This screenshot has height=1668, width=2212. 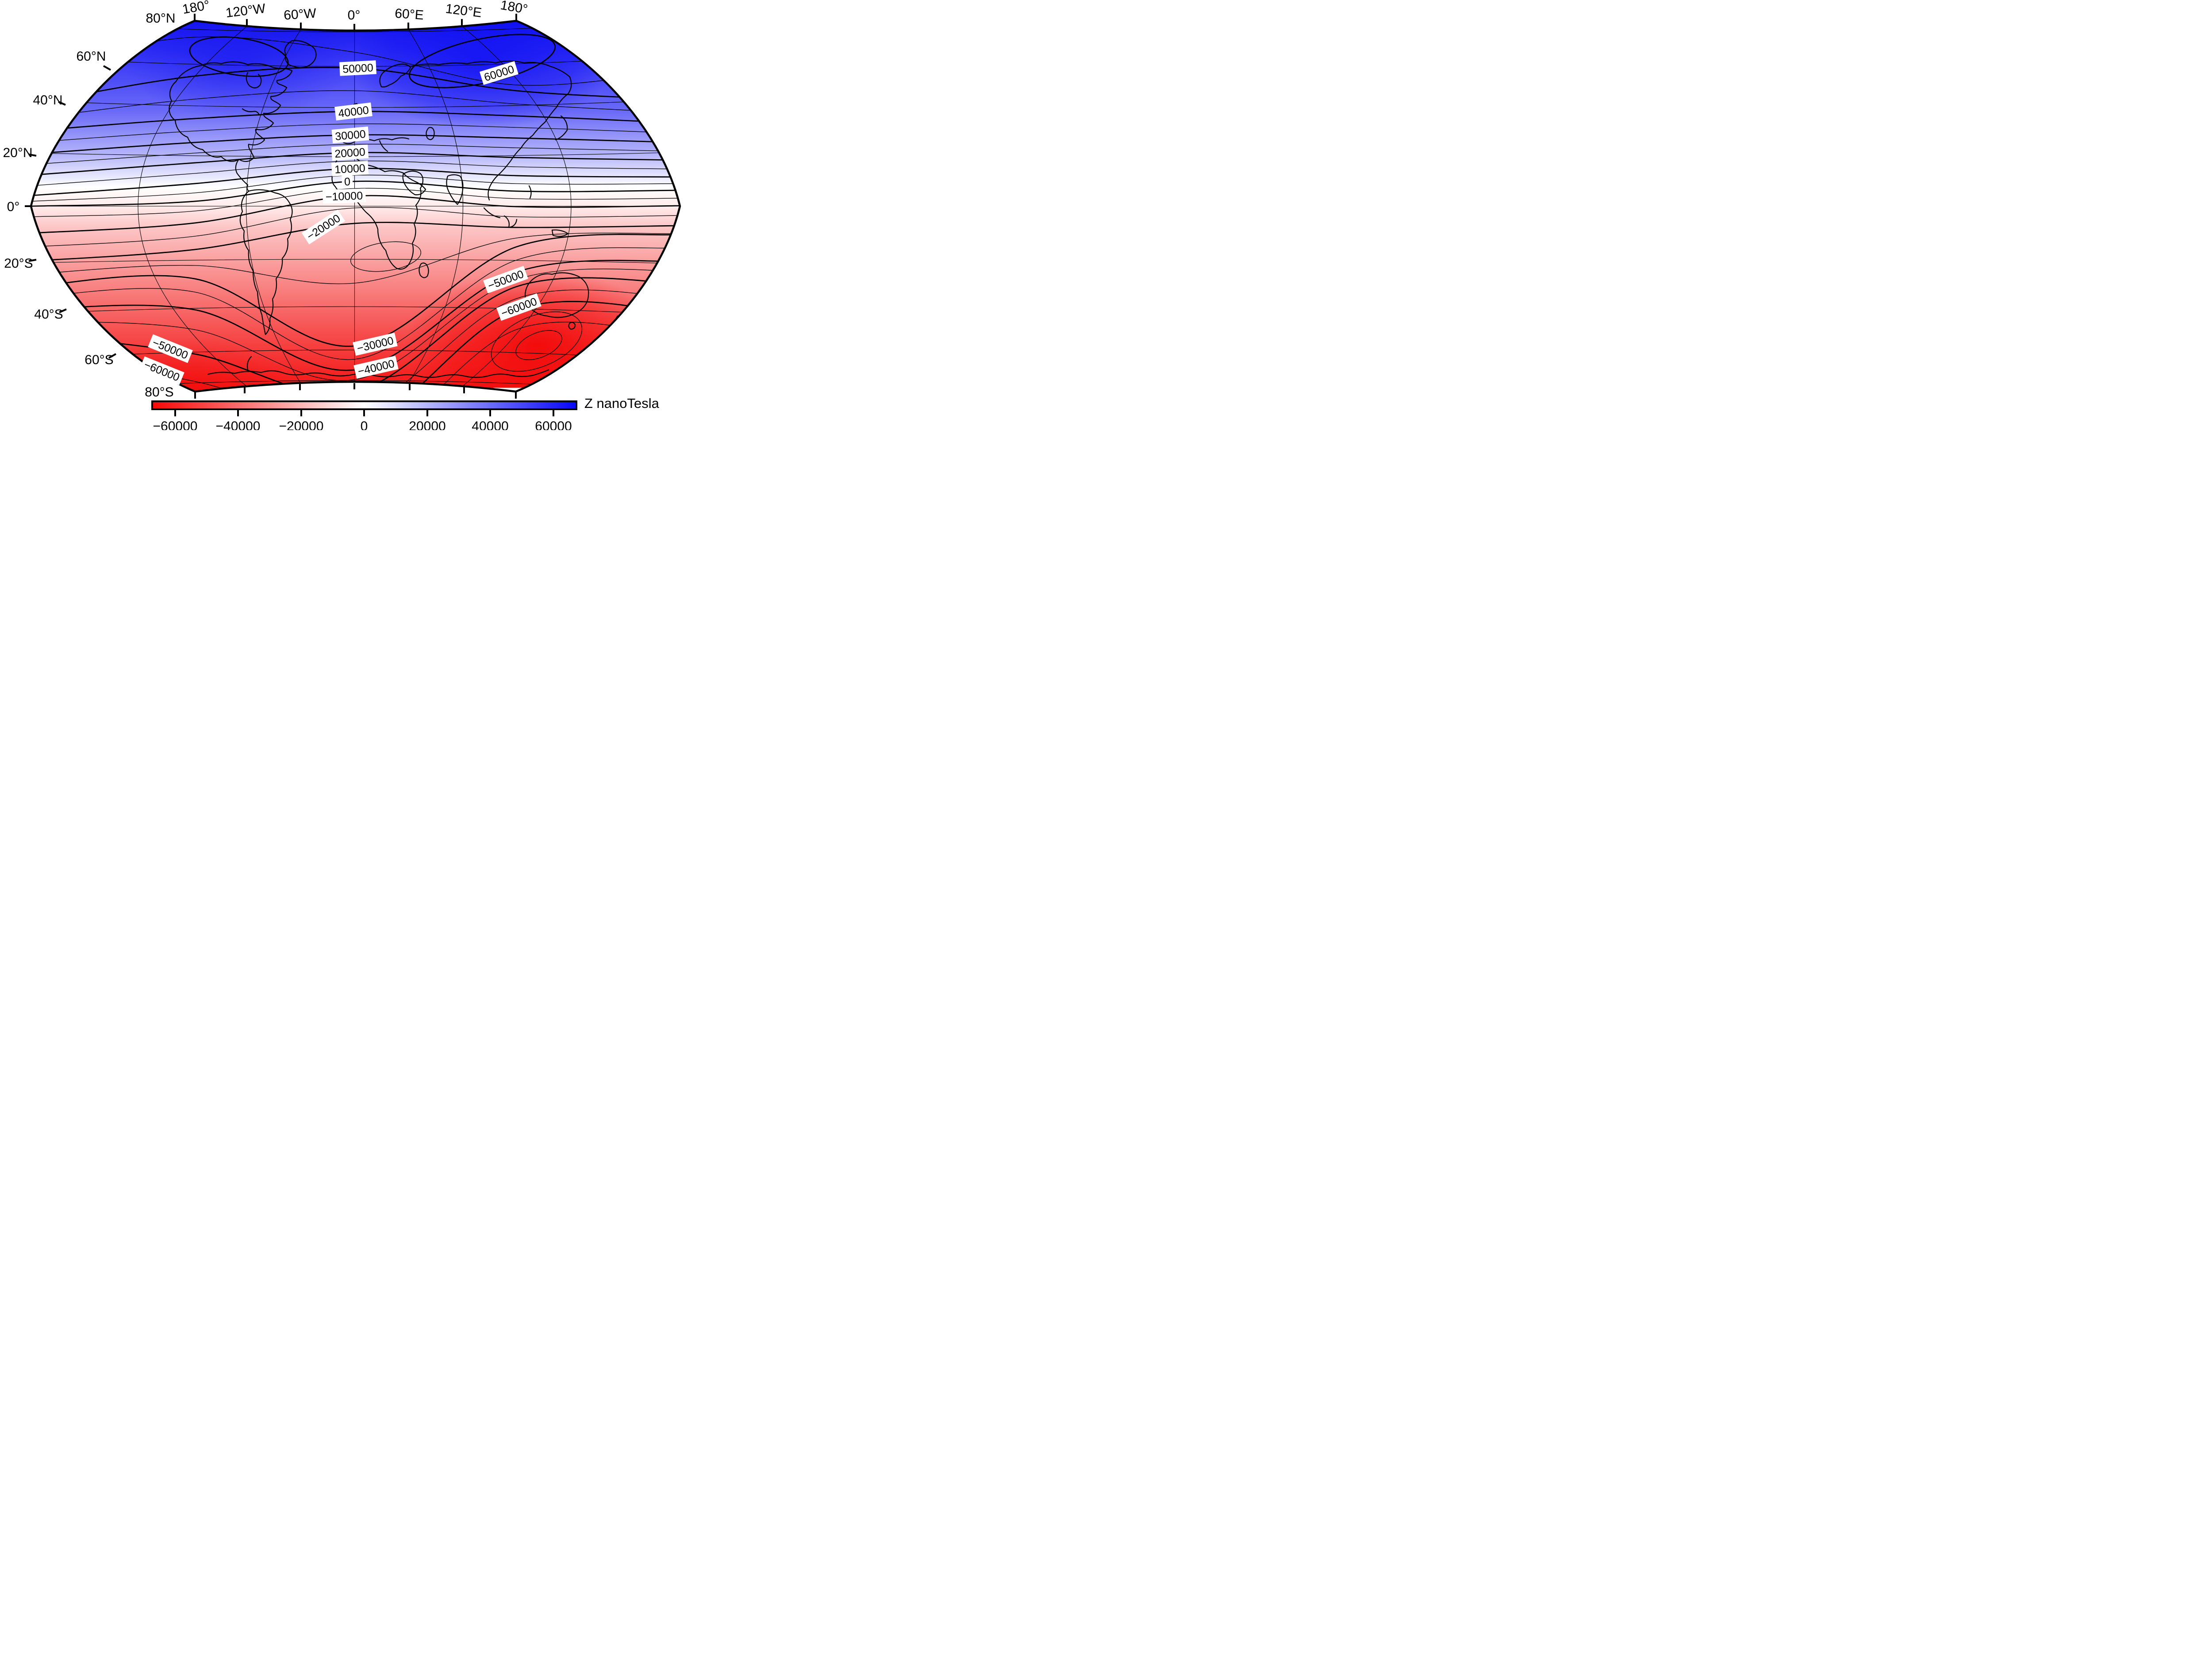 I want to click on contour-label-value: 0, so click(x=347, y=182).